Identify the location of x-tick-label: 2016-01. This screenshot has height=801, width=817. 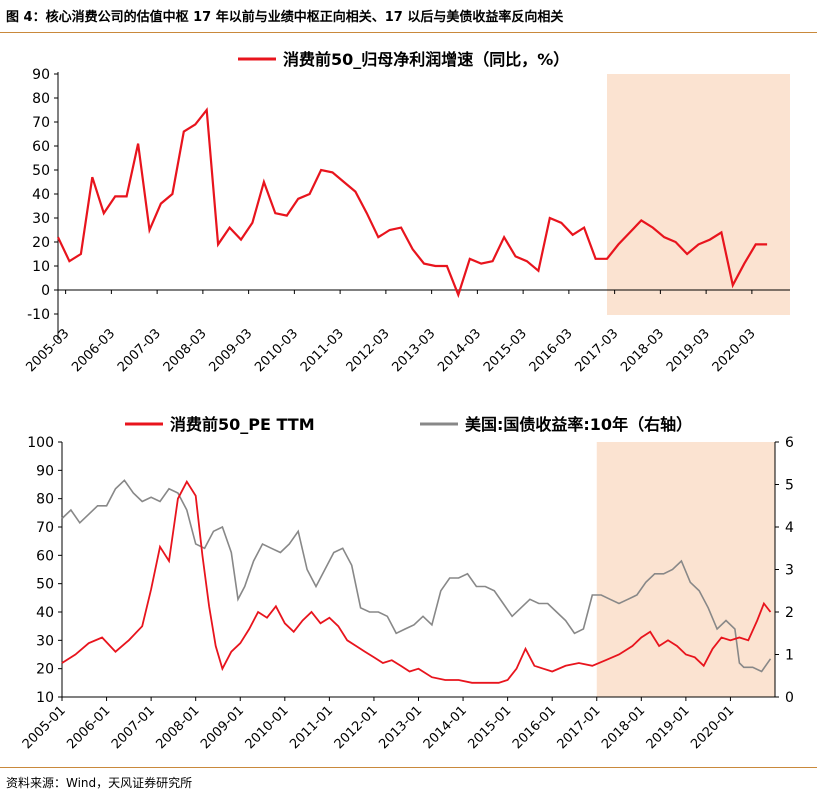
(534, 727).